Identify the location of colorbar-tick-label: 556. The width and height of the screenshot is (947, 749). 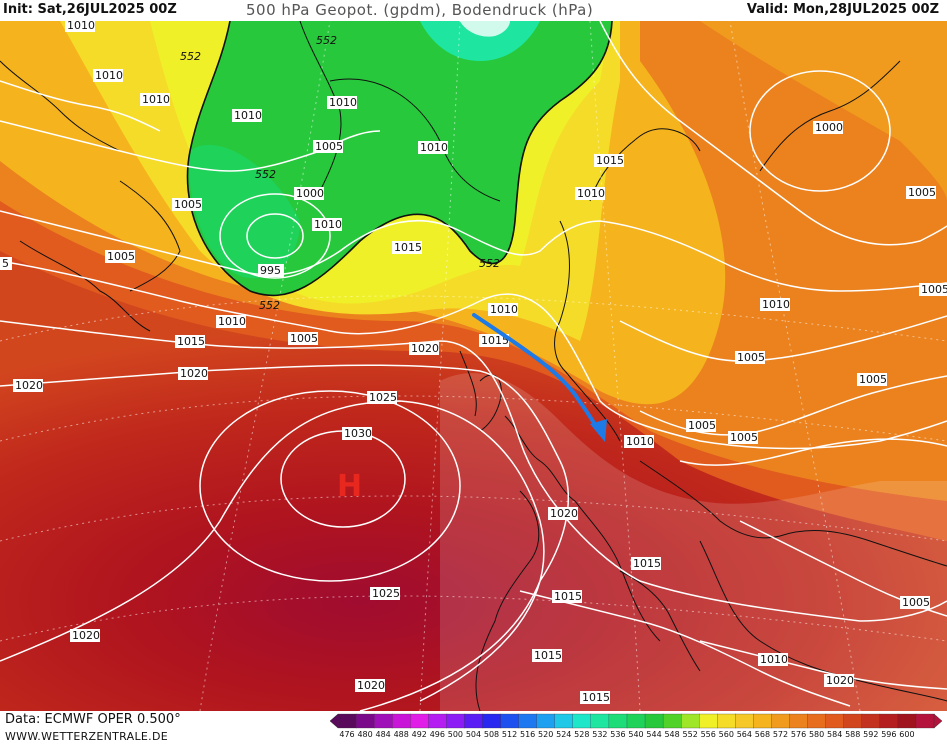
(708, 734).